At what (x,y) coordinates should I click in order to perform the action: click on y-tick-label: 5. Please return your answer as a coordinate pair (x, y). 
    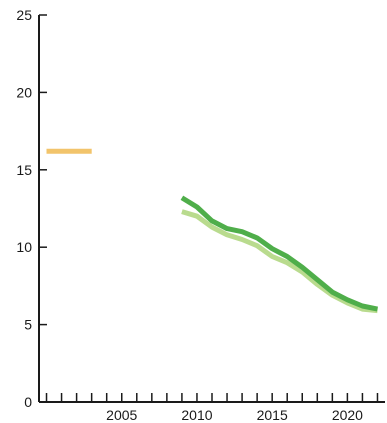
    Looking at the image, I should click on (28, 325).